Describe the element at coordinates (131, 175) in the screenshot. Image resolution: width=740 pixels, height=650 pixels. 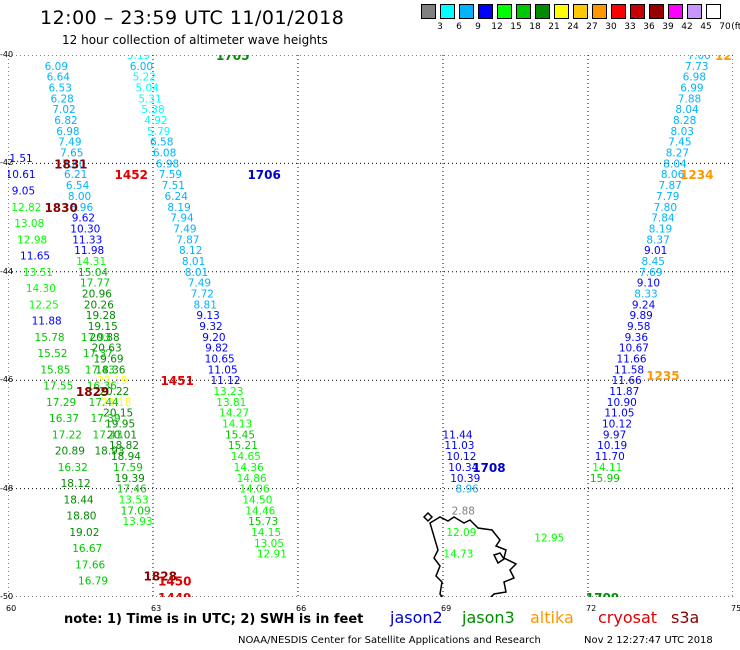
I see `pass-time-label: 1452` at that location.